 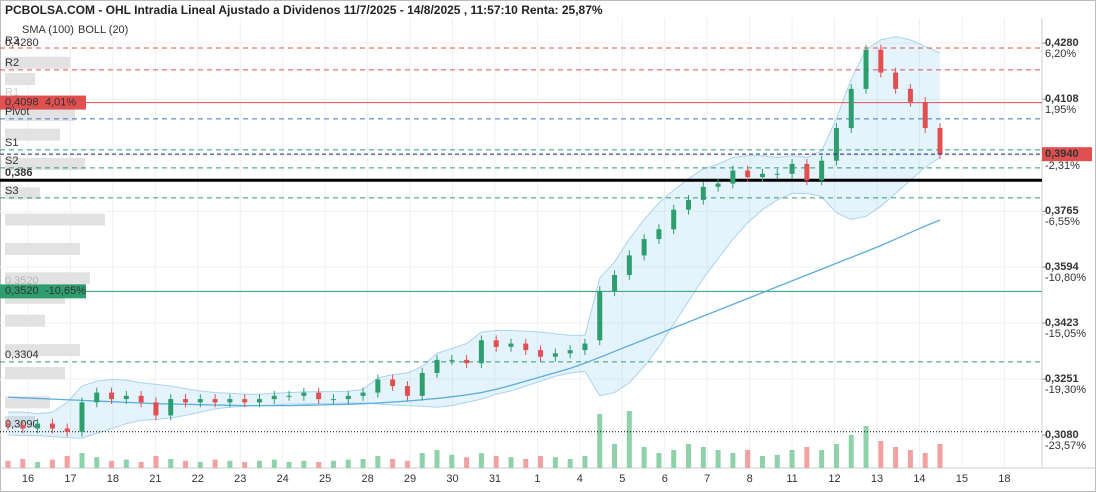 I want to click on x-tick-label: 24, so click(x=283, y=479).